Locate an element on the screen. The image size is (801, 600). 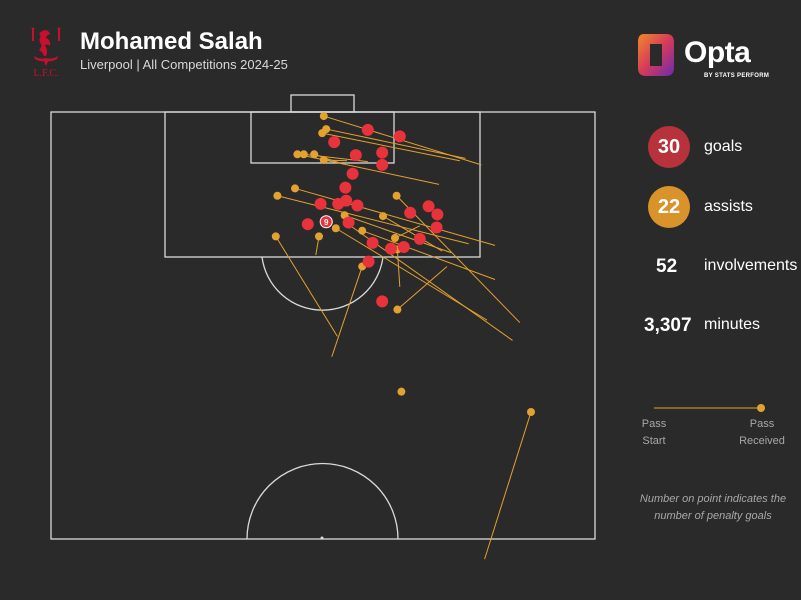
crest-text: L.F.C. is located at coordinates (45, 73).